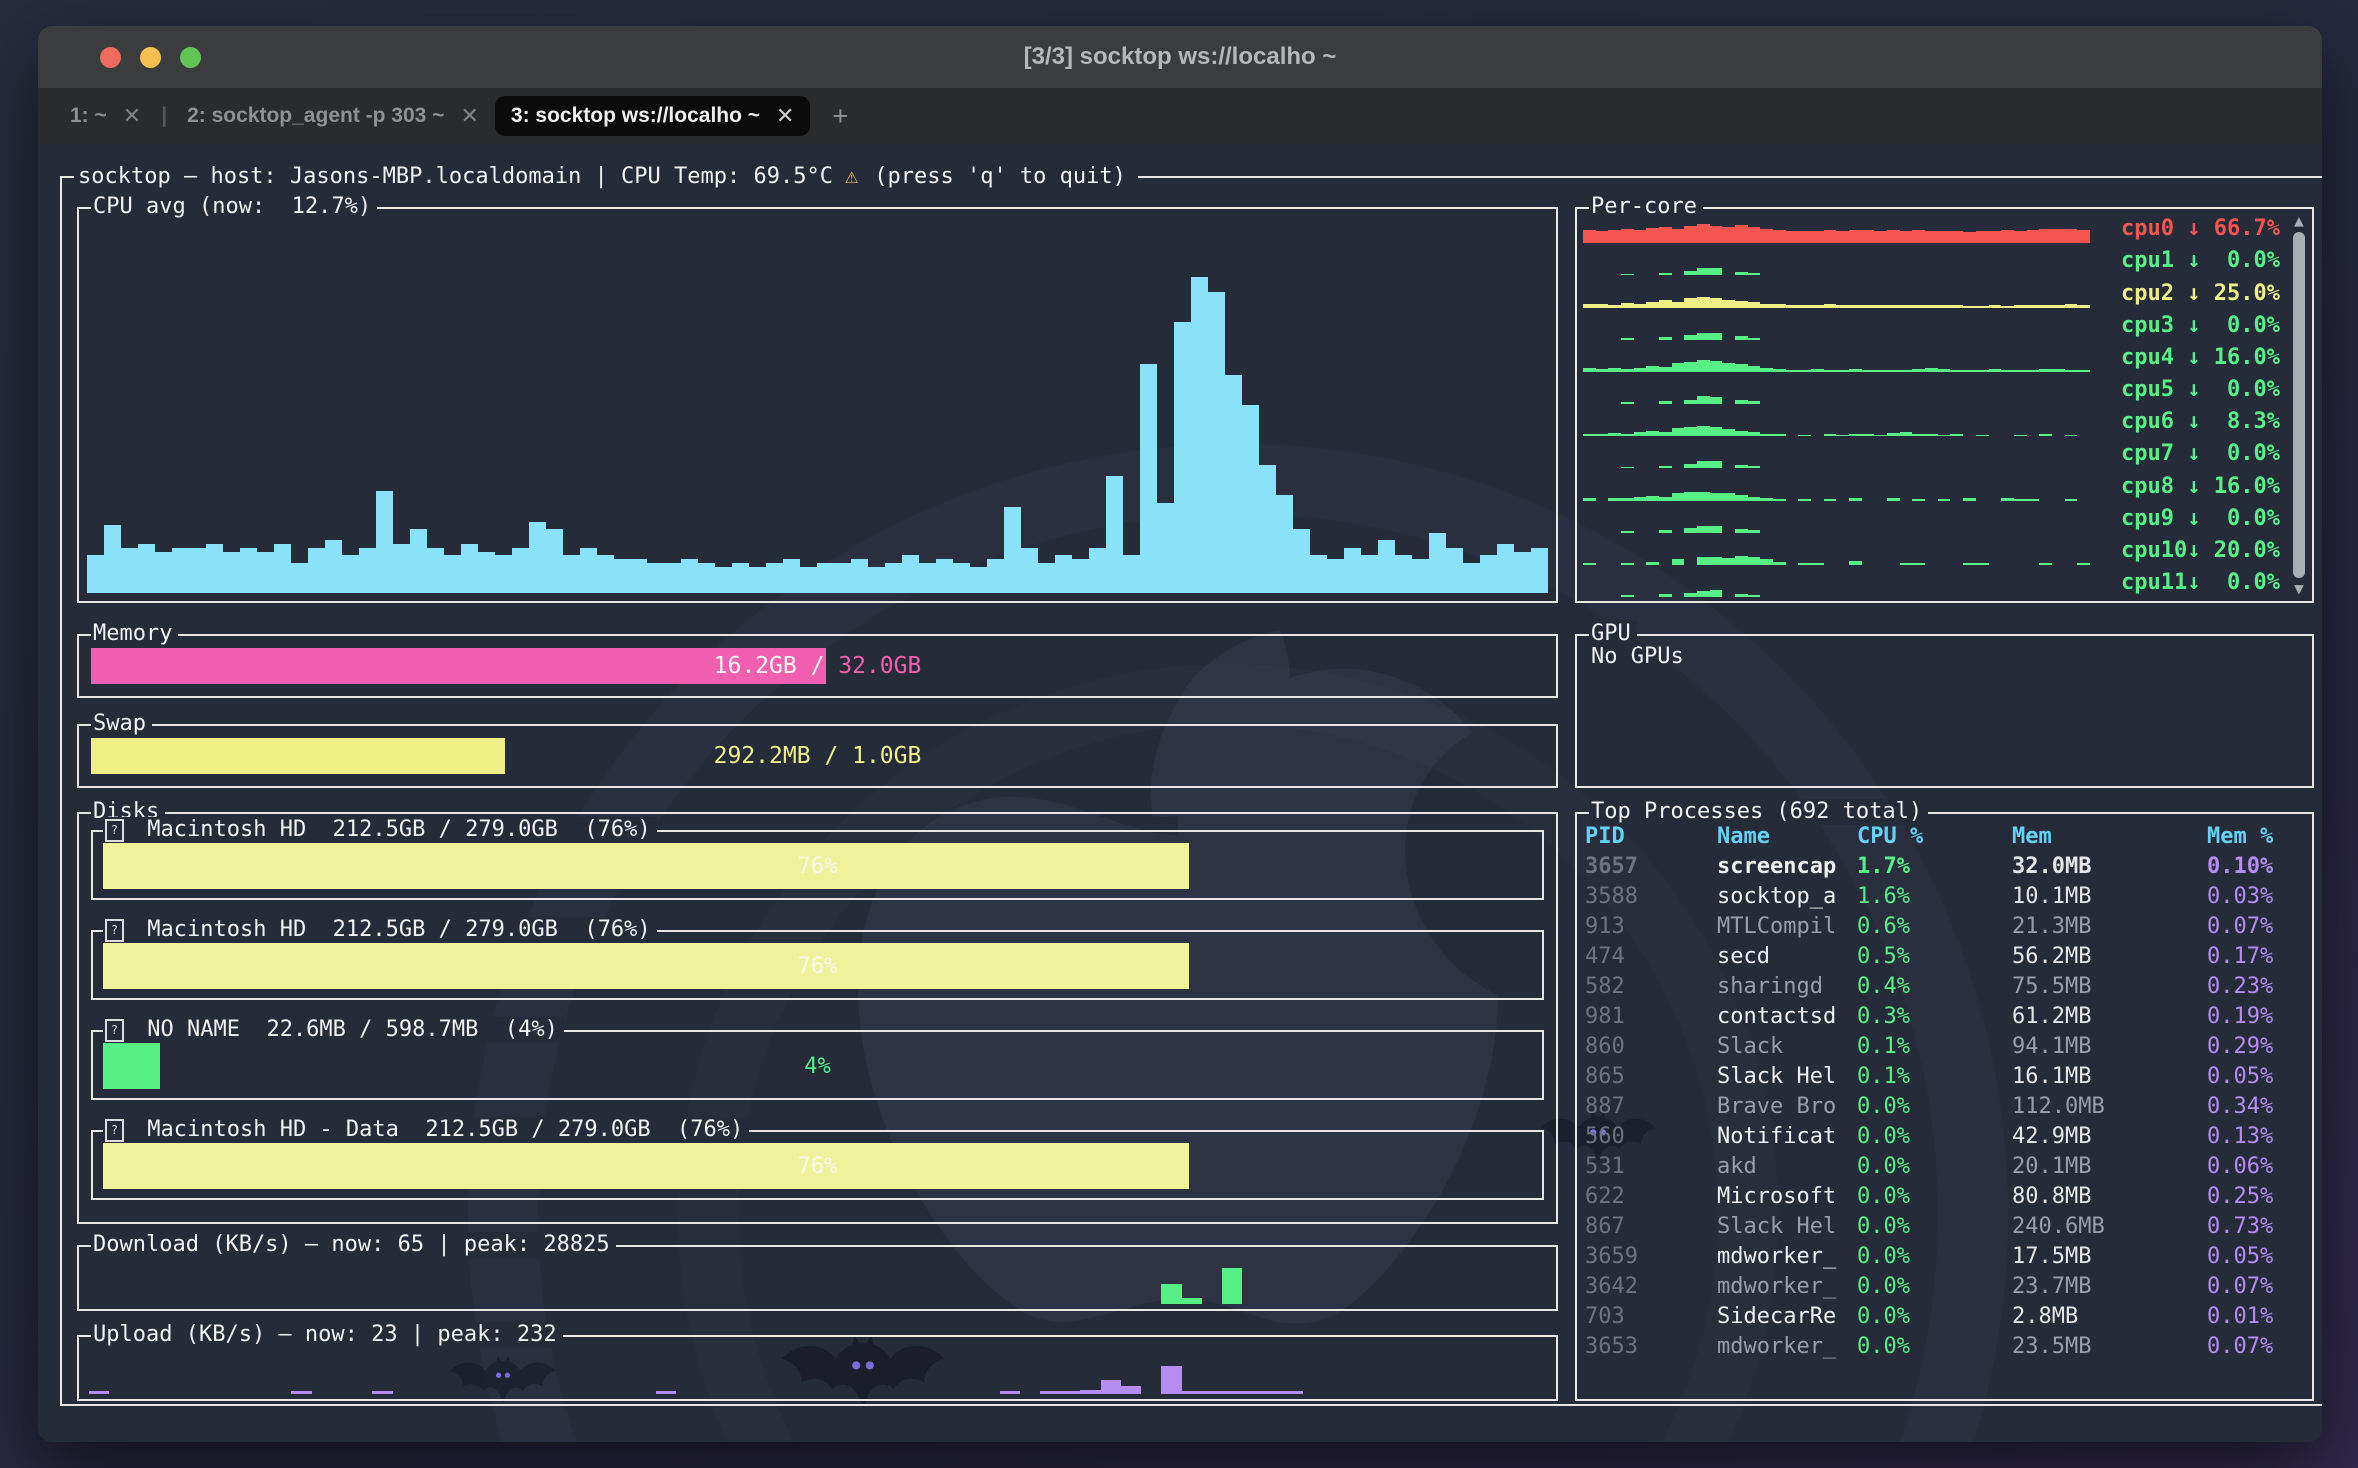  I want to click on disk-panel-no-name: ? NO NAME 22.6MB / 598.7MB (4%) 4%, so click(817, 1058).